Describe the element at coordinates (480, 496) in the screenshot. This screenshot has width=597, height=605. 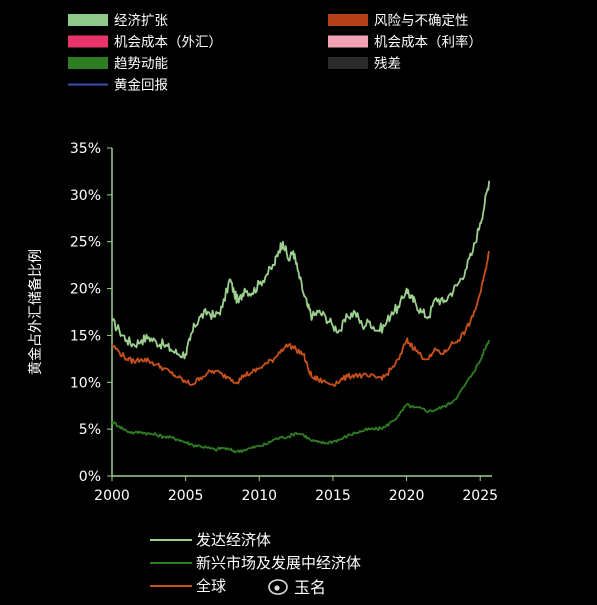
I see `x-tick-label: 2025` at that location.